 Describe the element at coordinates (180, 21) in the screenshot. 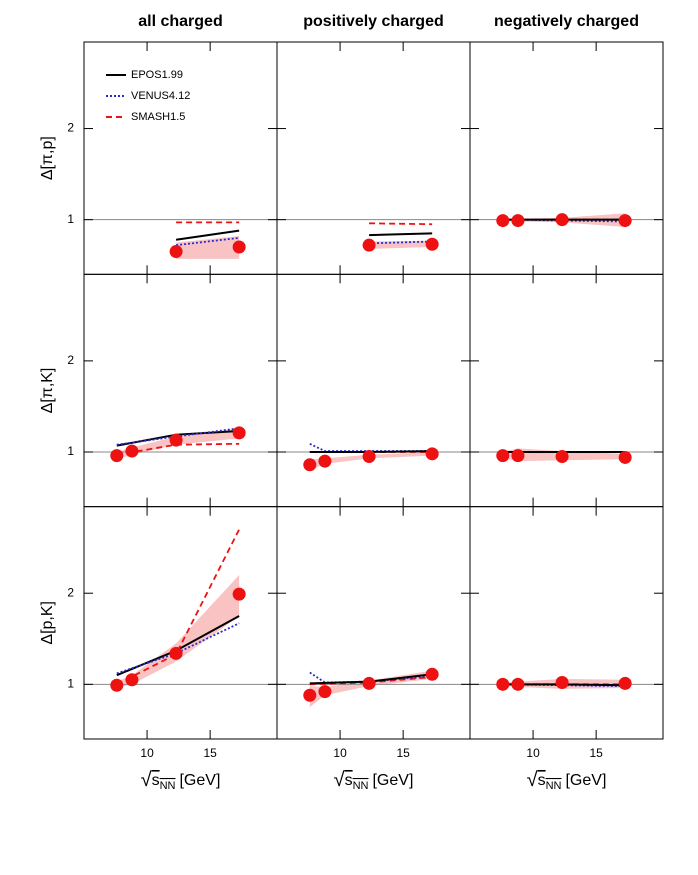

I see `column-title: all charged` at that location.